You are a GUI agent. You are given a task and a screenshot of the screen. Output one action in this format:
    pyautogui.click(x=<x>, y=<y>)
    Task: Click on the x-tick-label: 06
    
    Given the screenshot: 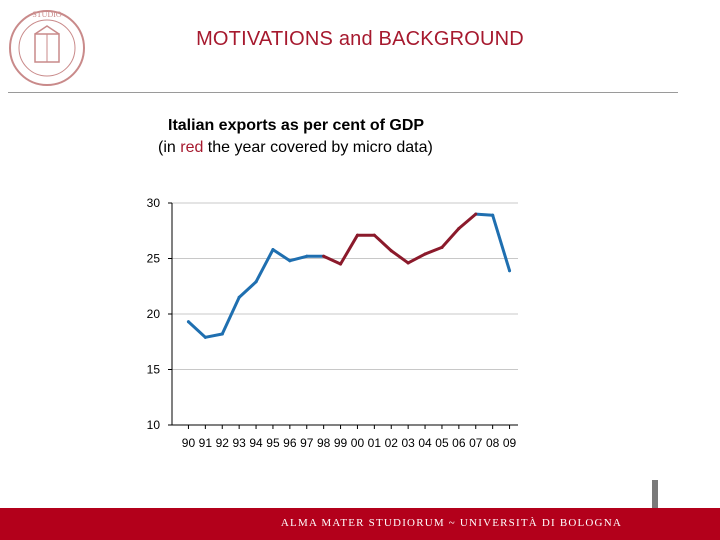 What is the action you would take?
    pyautogui.click(x=459, y=443)
    